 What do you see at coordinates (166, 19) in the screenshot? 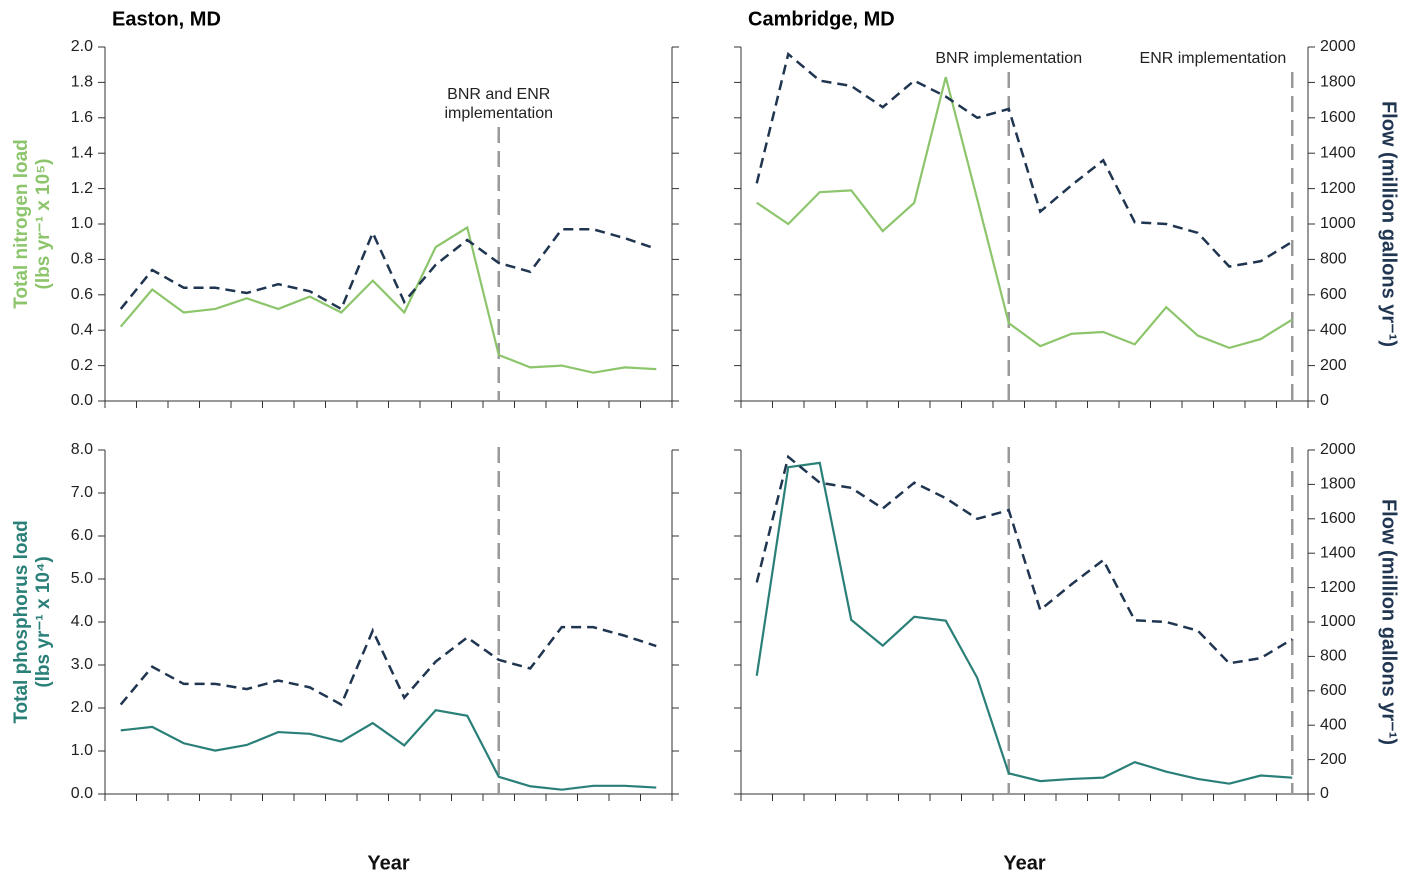
I see `panel-title: Easton, MD` at bounding box center [166, 19].